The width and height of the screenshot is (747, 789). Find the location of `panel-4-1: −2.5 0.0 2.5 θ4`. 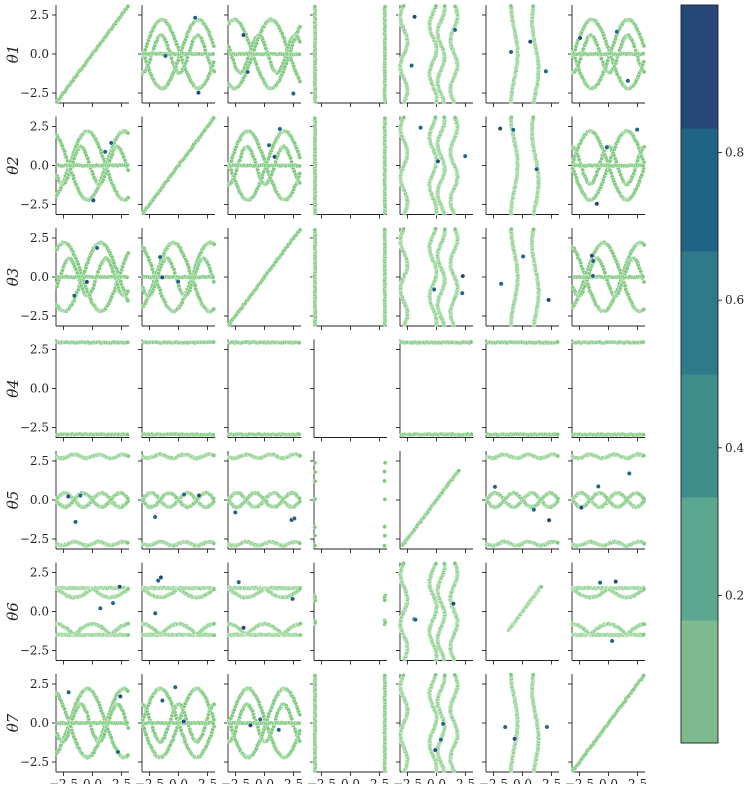

panel-4-1: −2.5 0.0 2.5 θ4 is located at coordinates (67, 391).